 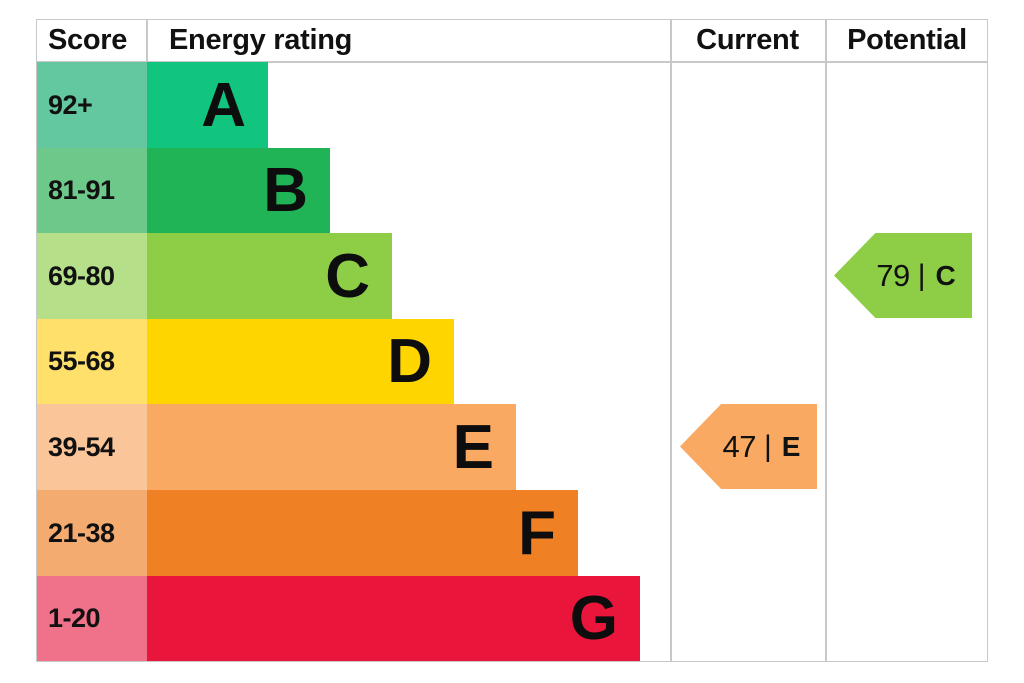 I want to click on current-rating-value: 47, so click(x=739, y=446).